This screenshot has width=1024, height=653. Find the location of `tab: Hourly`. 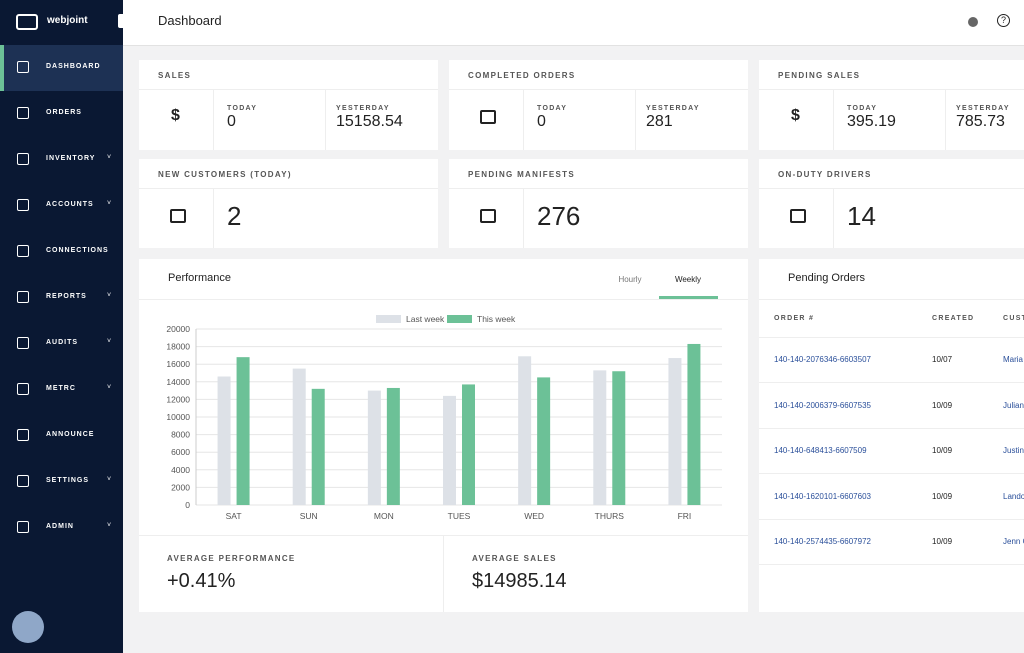

tab: Hourly is located at coordinates (630, 279).